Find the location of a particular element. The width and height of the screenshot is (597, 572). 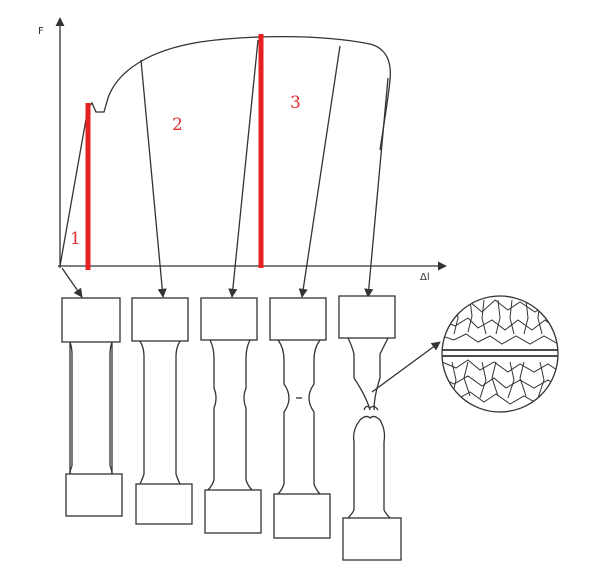

x-axis-label: Δl is located at coordinates (425, 277).